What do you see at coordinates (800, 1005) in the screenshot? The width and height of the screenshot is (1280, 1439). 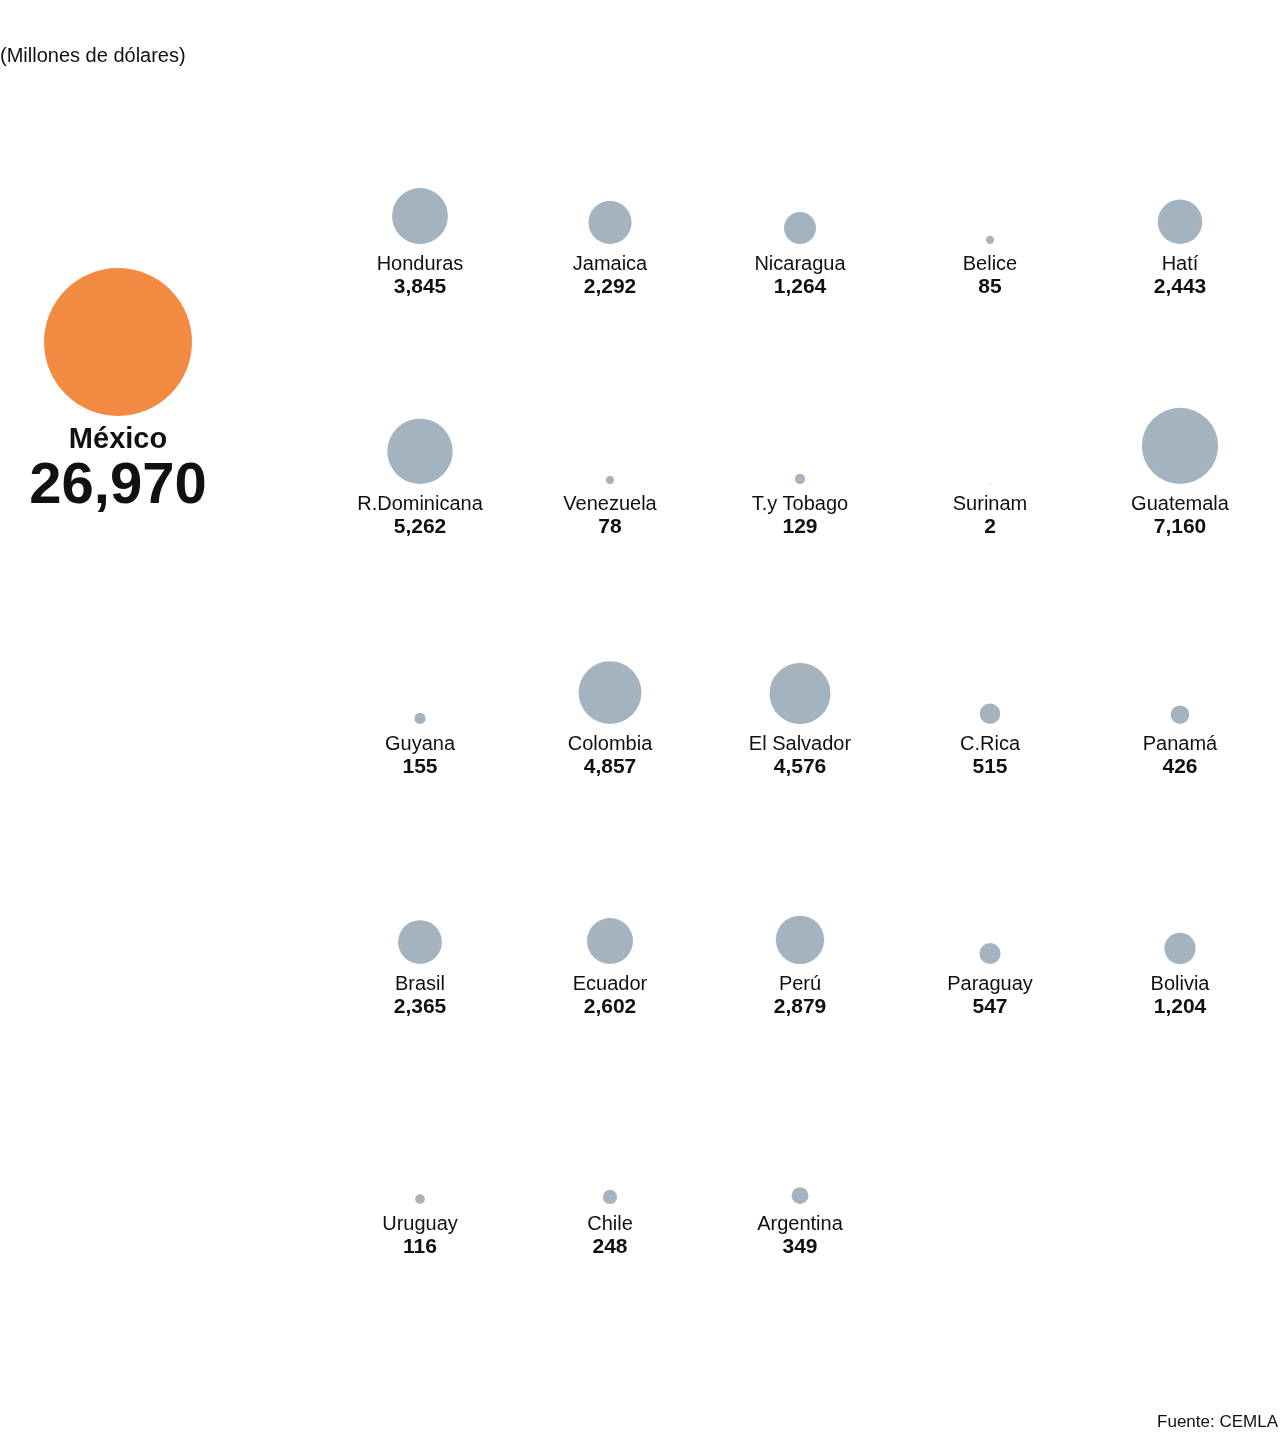 I see `data-label: 2,879` at bounding box center [800, 1005].